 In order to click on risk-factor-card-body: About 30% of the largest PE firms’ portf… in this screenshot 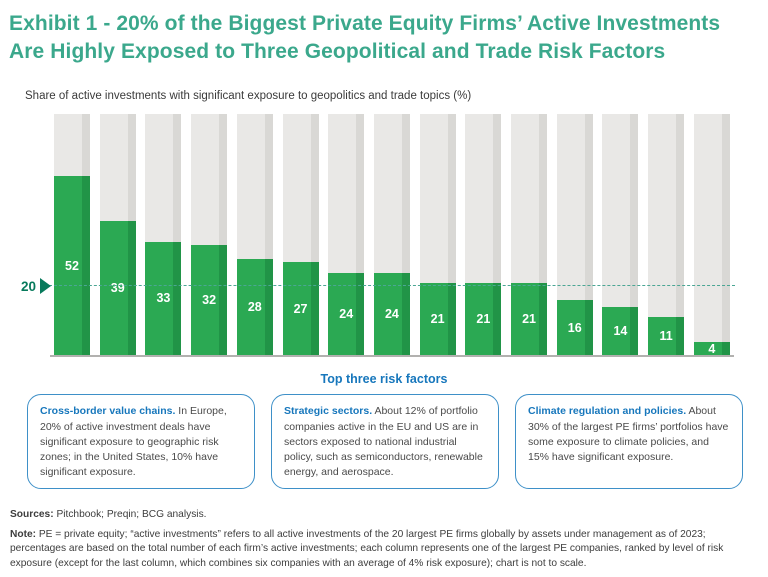, I will do `click(628, 434)`.